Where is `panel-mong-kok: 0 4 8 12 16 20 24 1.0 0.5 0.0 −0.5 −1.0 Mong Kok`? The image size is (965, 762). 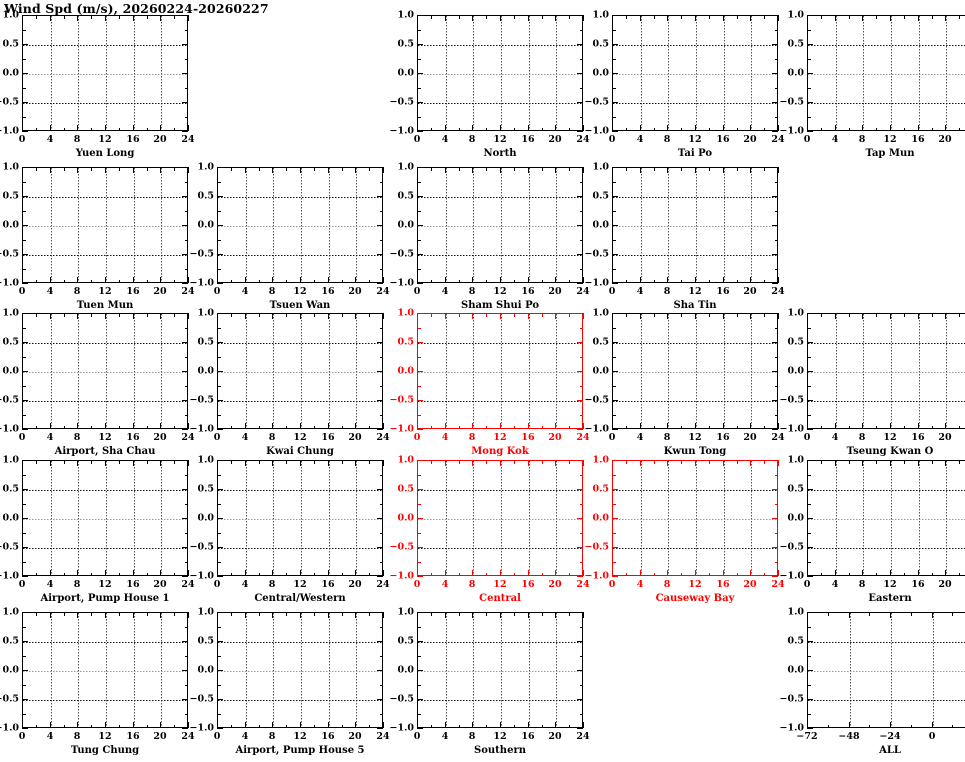 panel-mong-kok: 0 4 8 12 16 20 24 1.0 0.5 0.0 −0.5 −1.0 Mong Kok is located at coordinates (490, 385).